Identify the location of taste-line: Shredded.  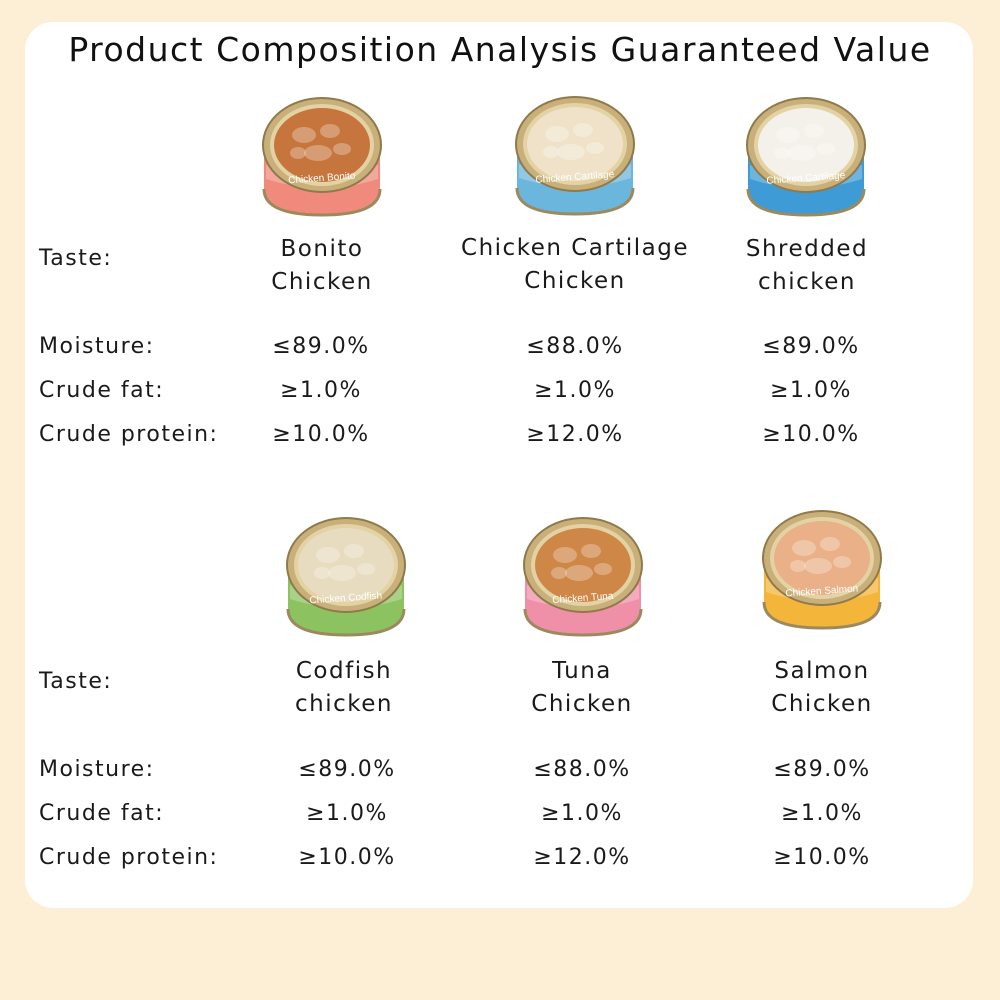
(807, 249).